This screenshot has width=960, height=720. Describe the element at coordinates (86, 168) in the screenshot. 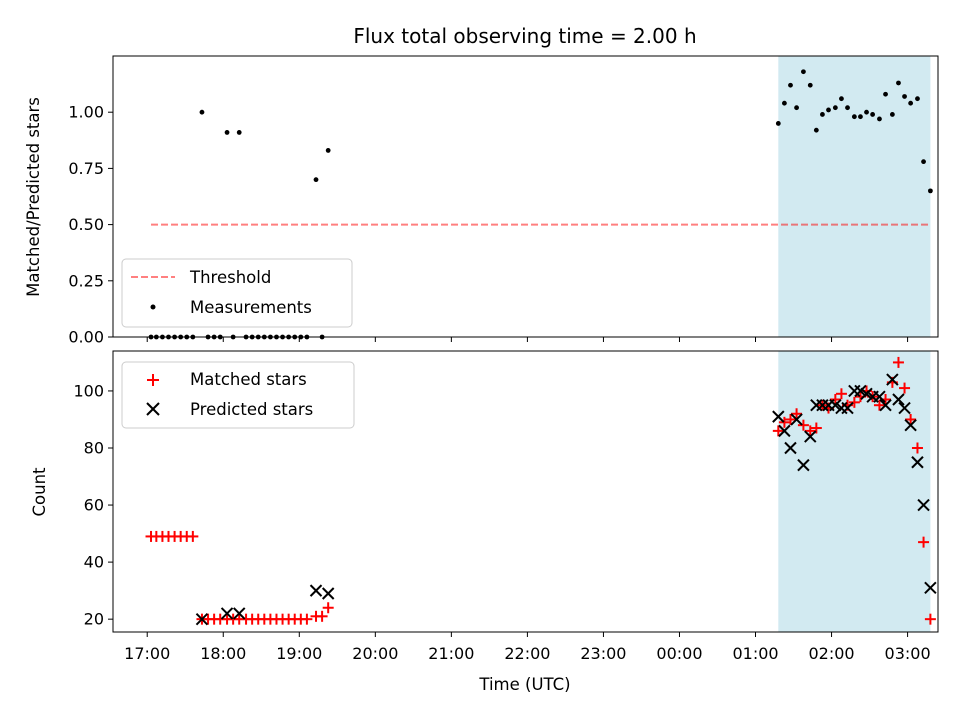

I see `y-tick-label: 0.75` at that location.